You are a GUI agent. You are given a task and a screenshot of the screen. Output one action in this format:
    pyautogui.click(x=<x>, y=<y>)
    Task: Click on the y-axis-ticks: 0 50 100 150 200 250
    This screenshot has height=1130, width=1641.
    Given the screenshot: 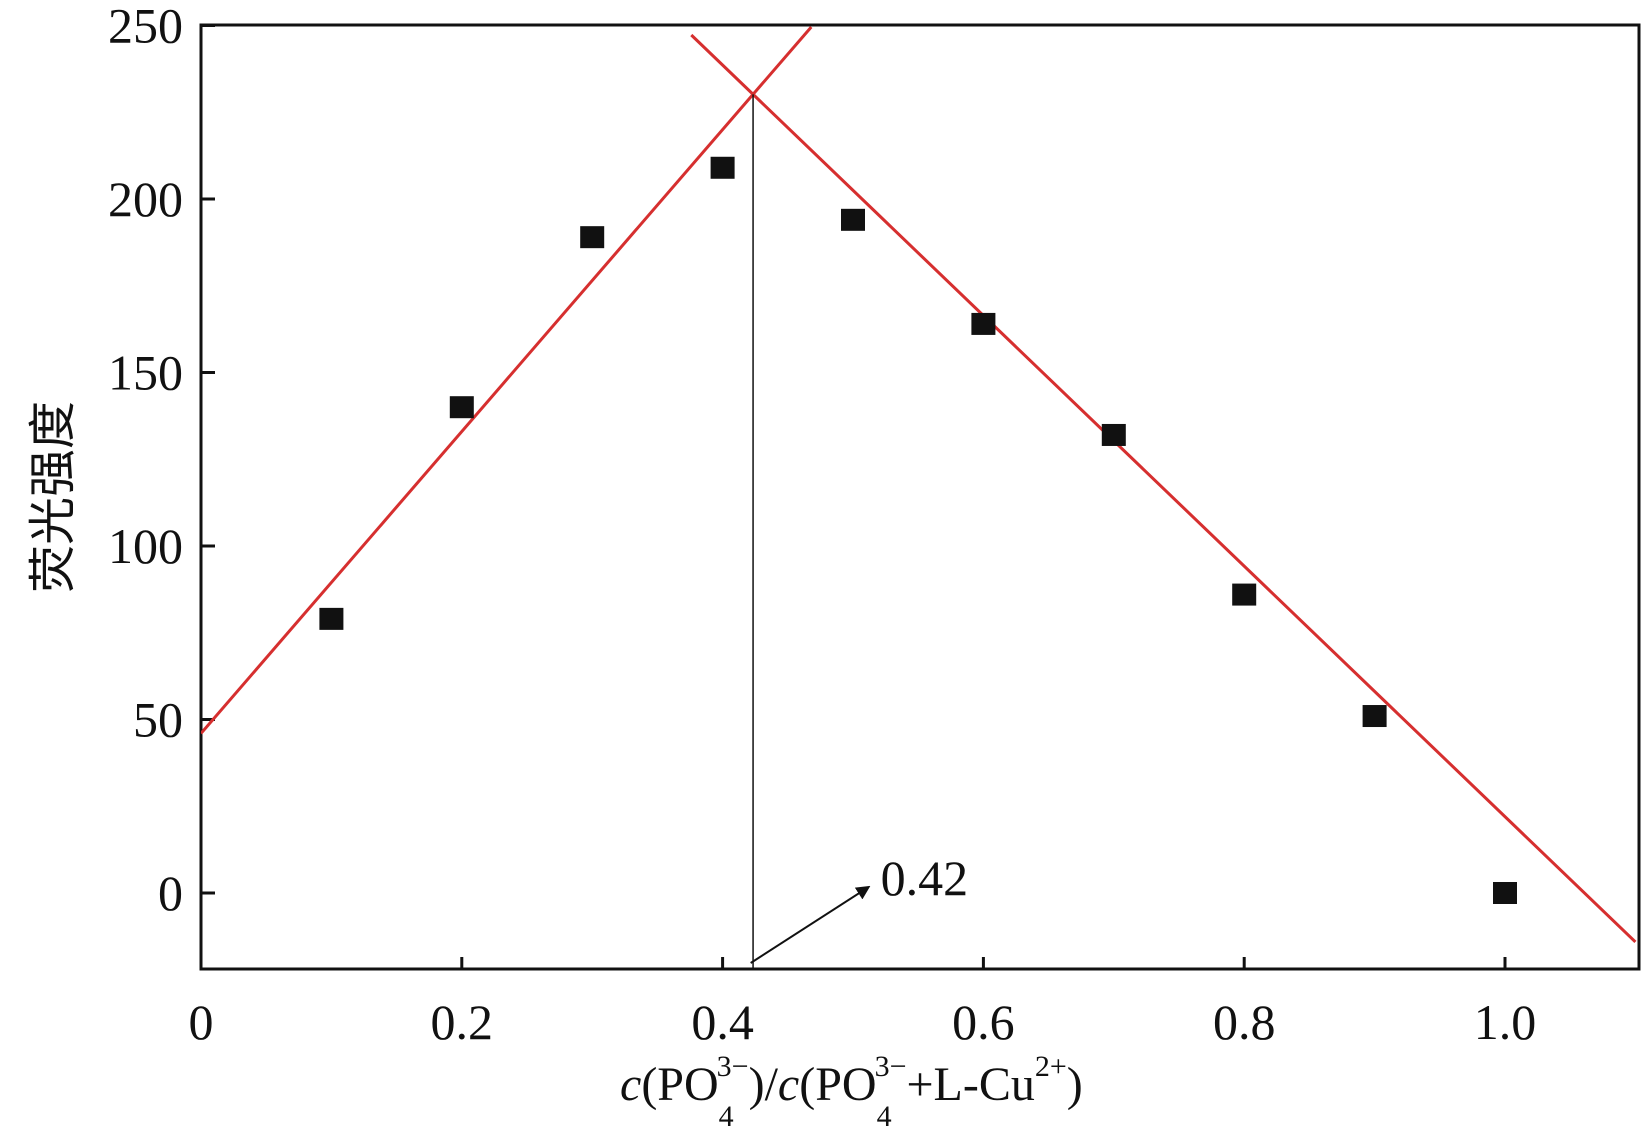 What is the action you would take?
    pyautogui.click(x=161, y=460)
    